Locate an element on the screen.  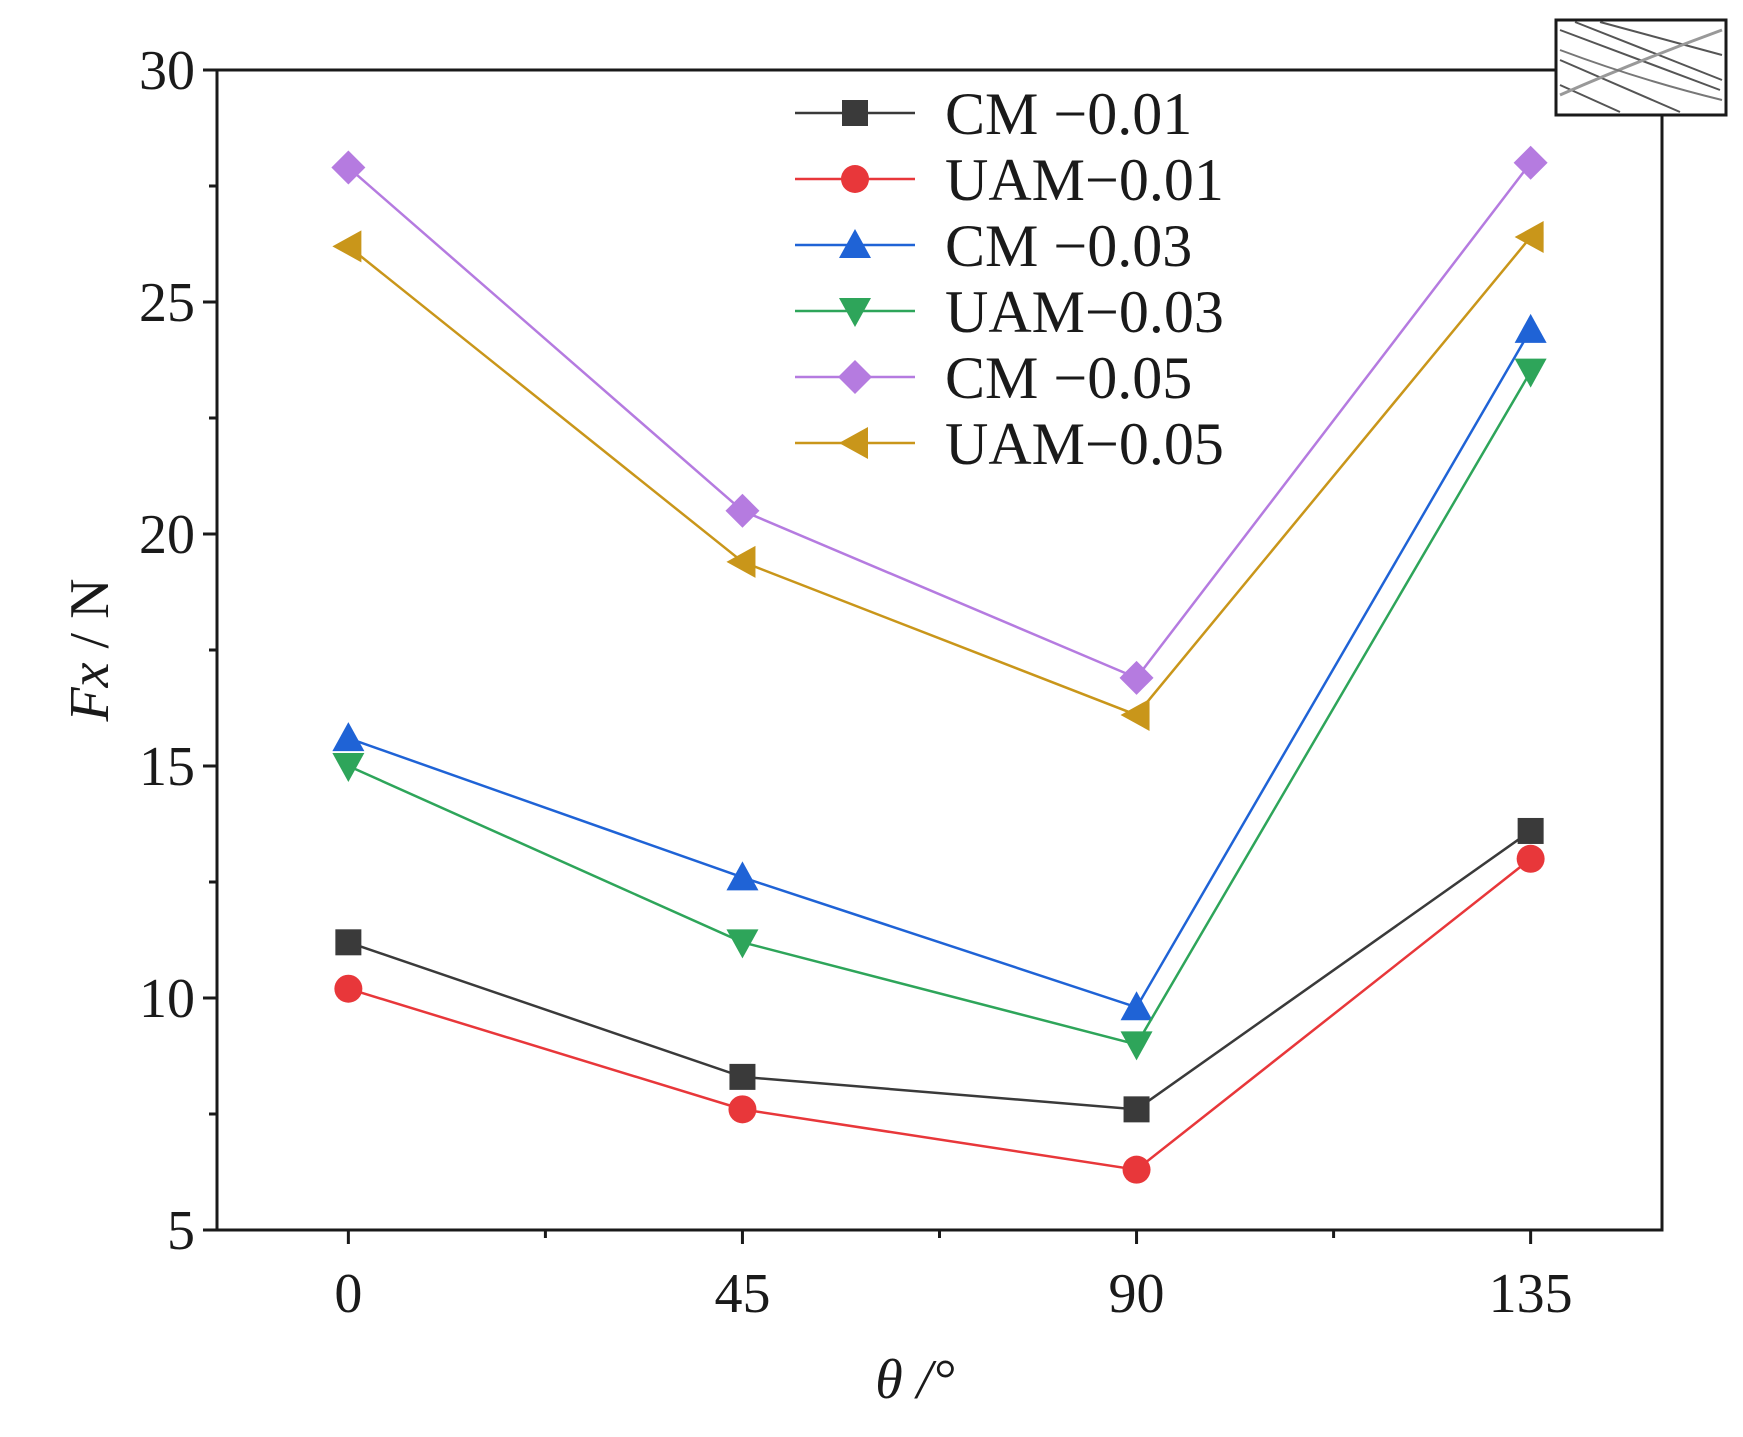
x-axis-title: θ /° is located at coordinates (914, 1380).